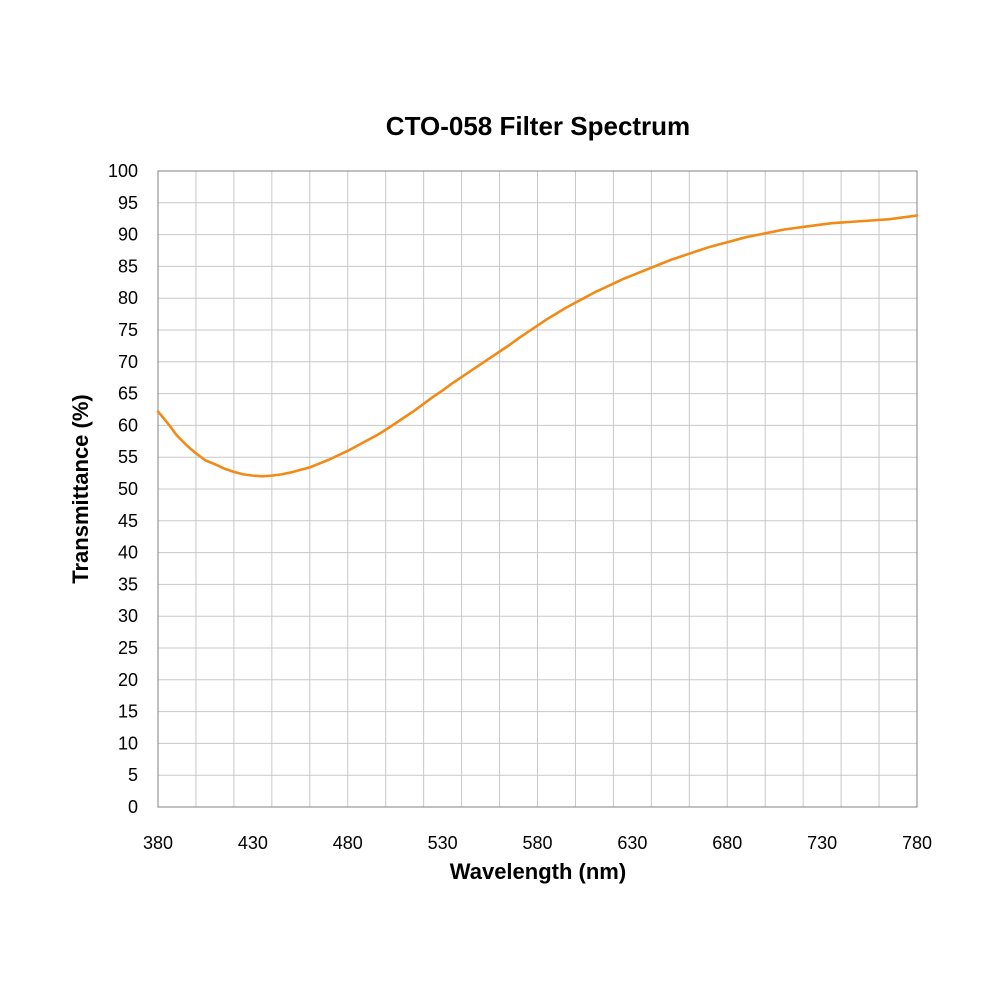 This screenshot has width=1000, height=1000. Describe the element at coordinates (443, 843) in the screenshot. I see `x-tick-label: 530` at that location.